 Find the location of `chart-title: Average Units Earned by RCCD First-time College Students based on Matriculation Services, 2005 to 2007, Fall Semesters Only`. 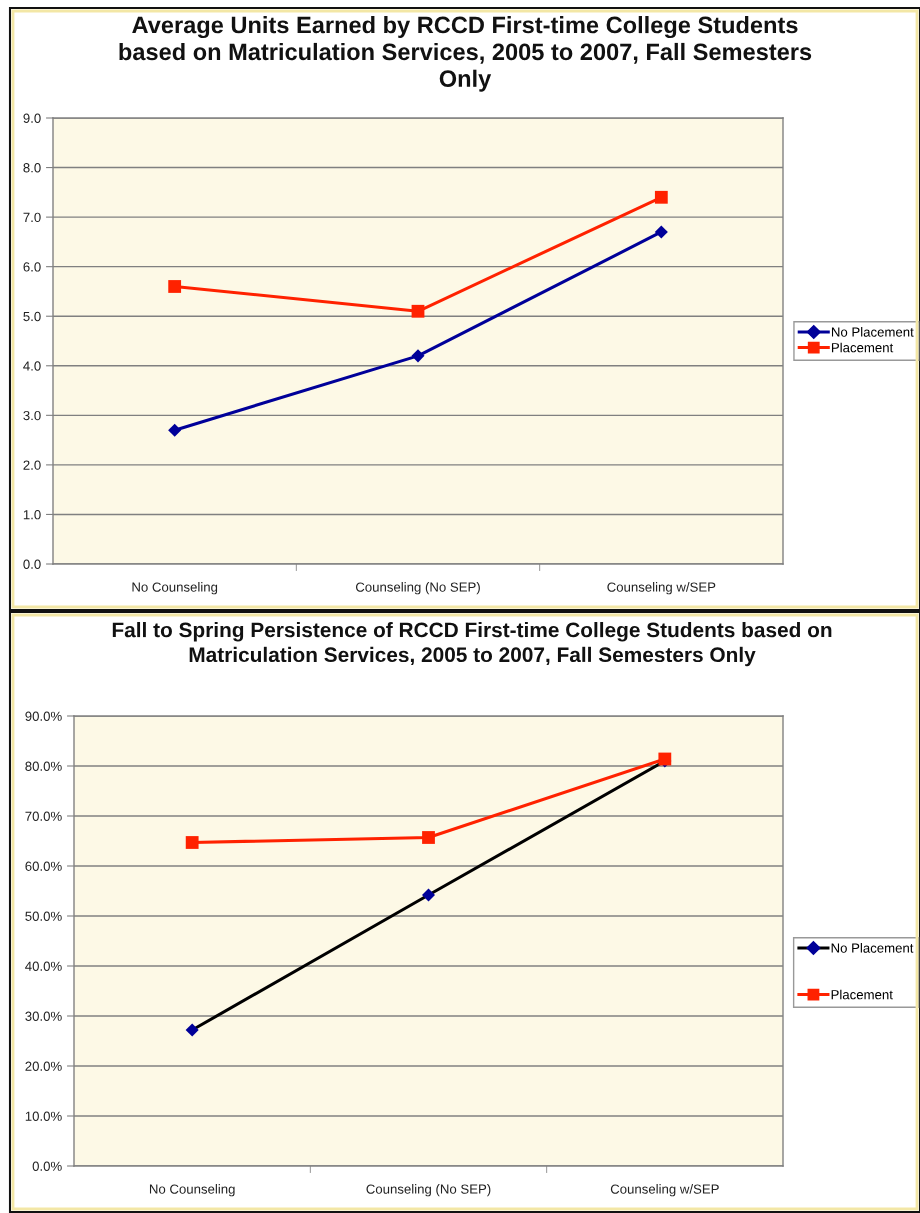

chart-title: Average Units Earned by RCCD First-time College Students based on Matriculation Services, 2005 to 2007, Fall Semesters Only is located at coordinates (465, 54).